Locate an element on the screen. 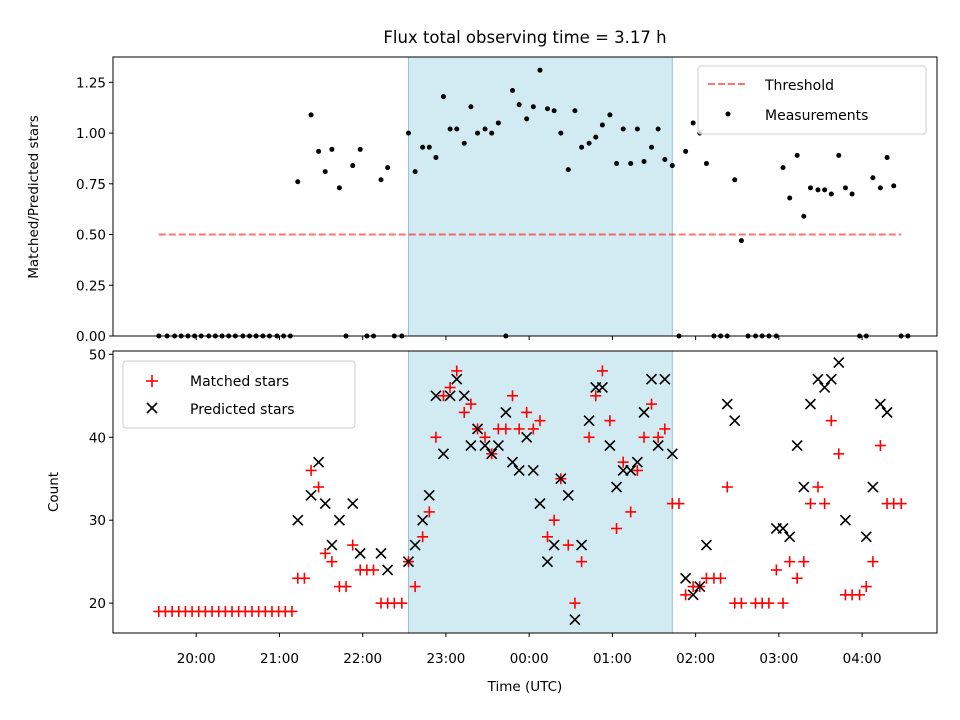 Image resolution: width=960 pixels, height=720 pixels. top-ytick-label: 1.00 is located at coordinates (91, 134).